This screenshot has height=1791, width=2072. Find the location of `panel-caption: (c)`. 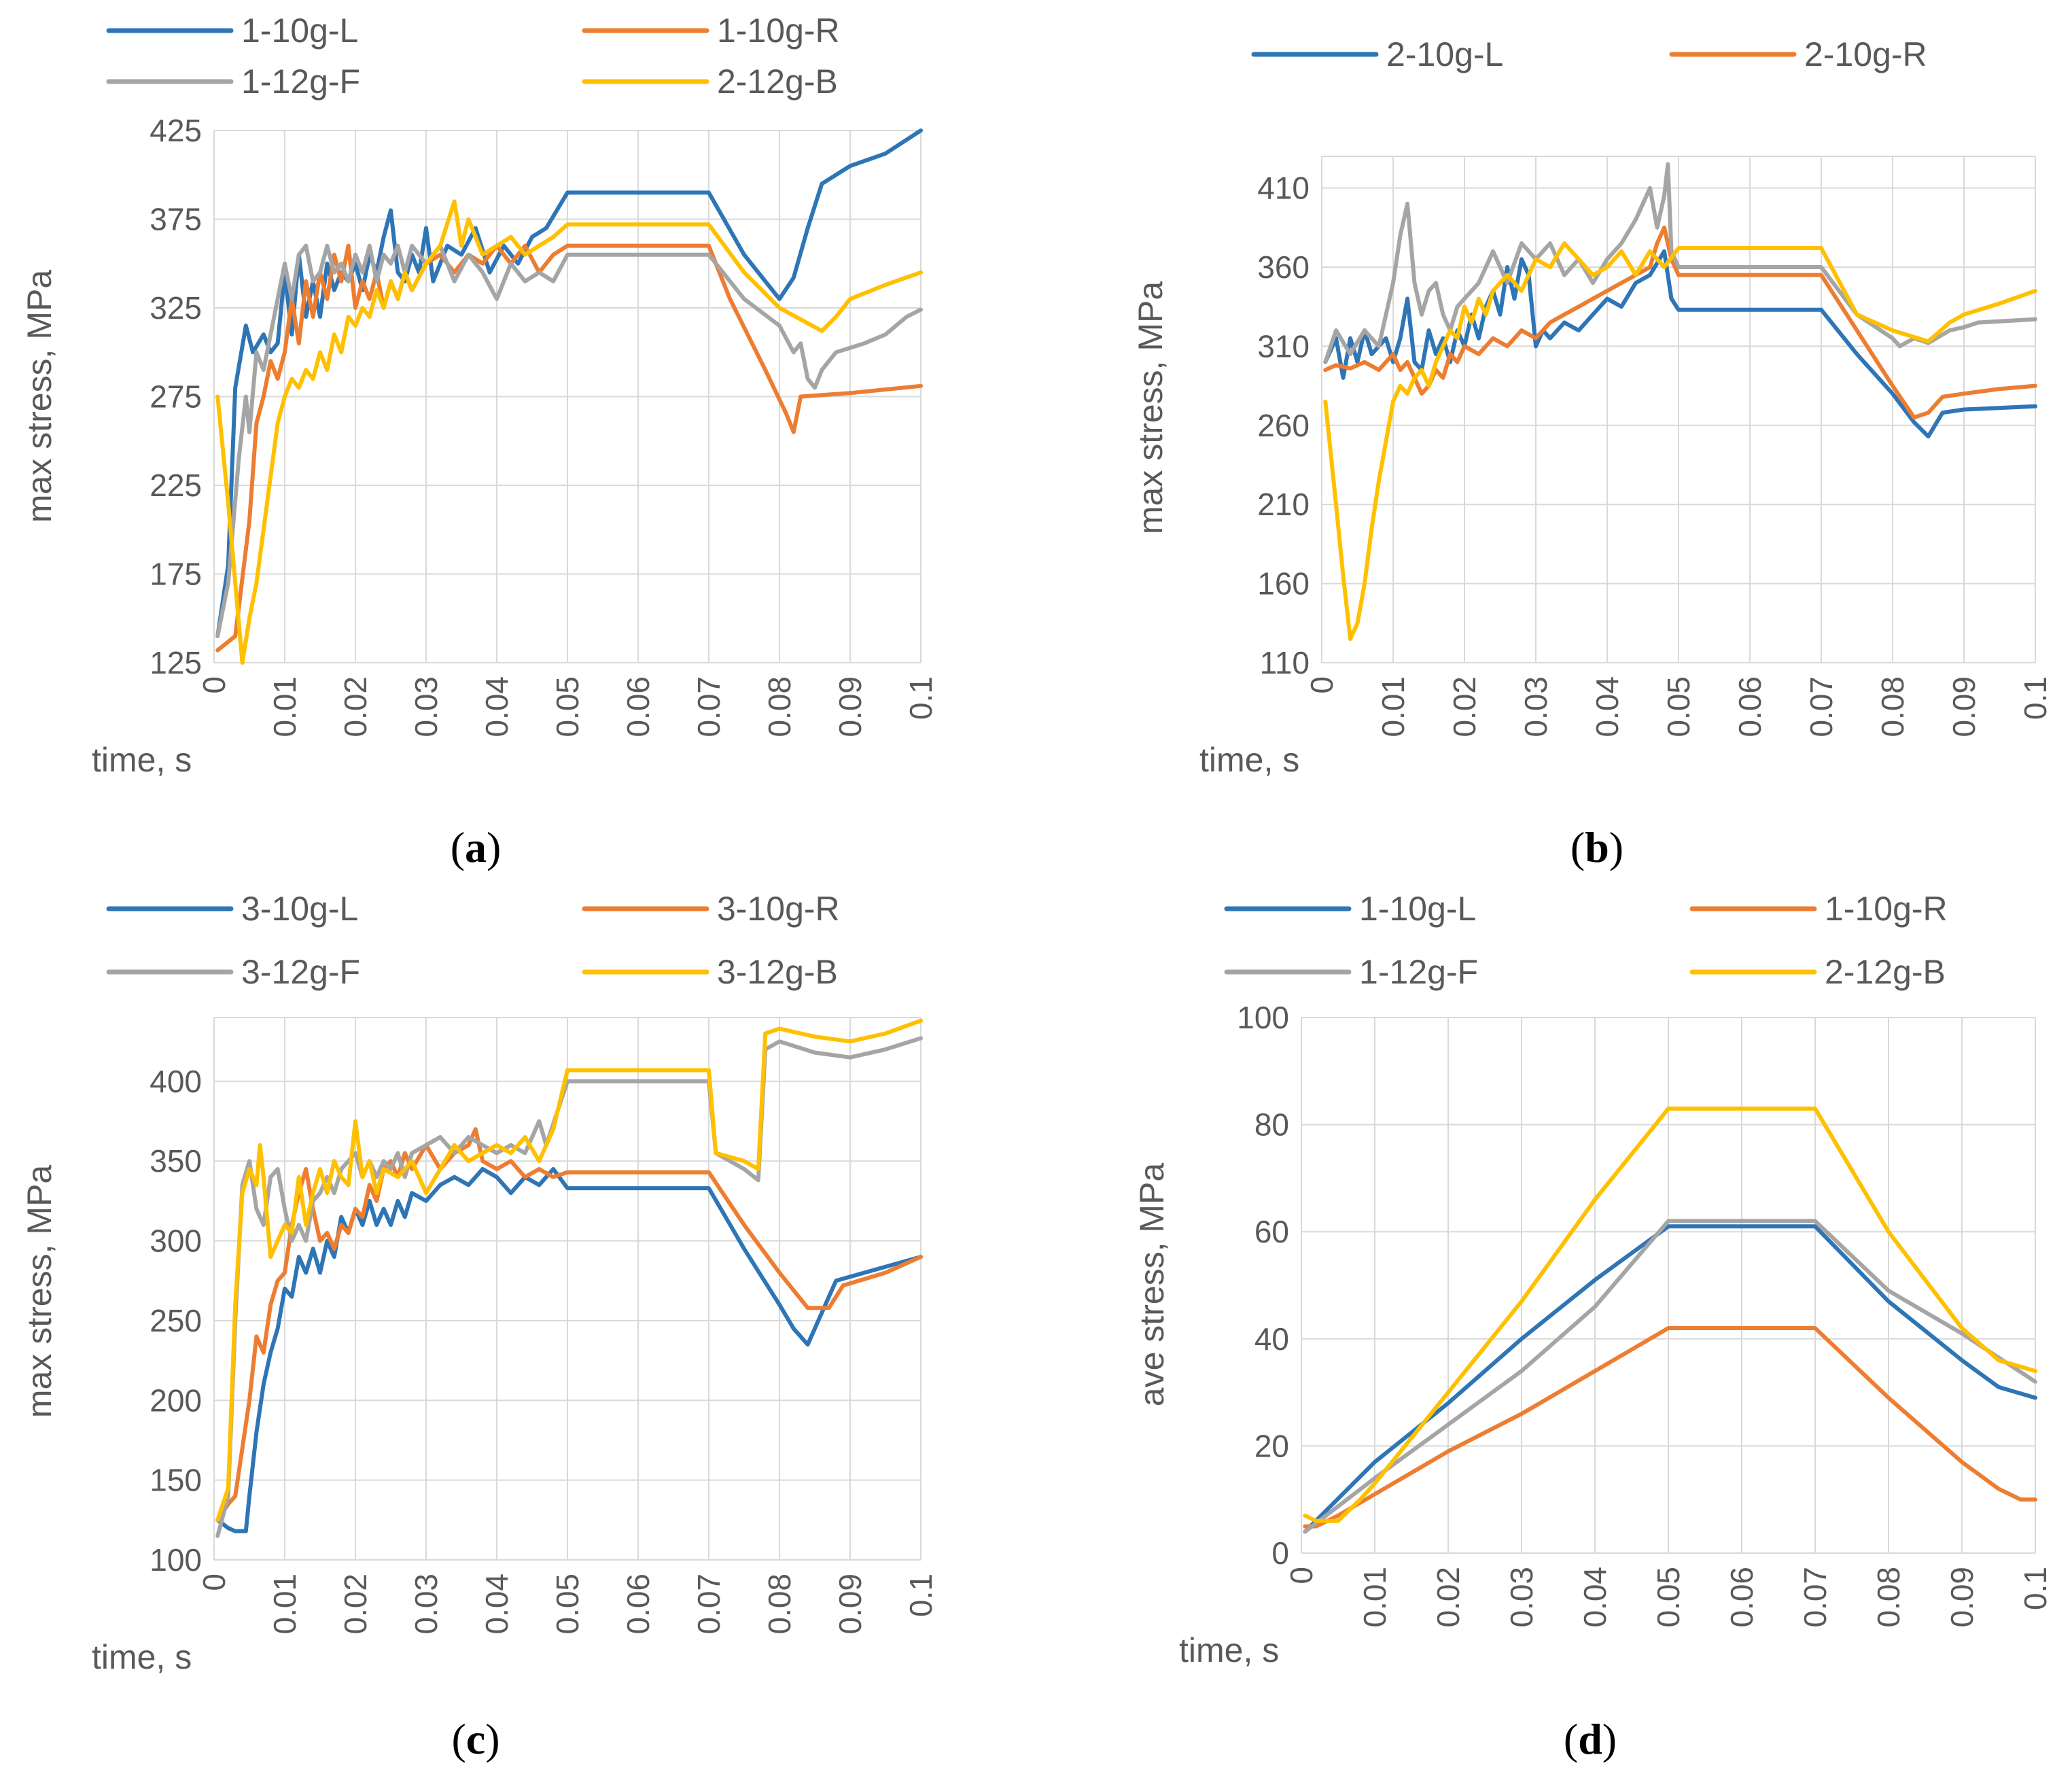

panel-caption: (c) is located at coordinates (475, 1739).